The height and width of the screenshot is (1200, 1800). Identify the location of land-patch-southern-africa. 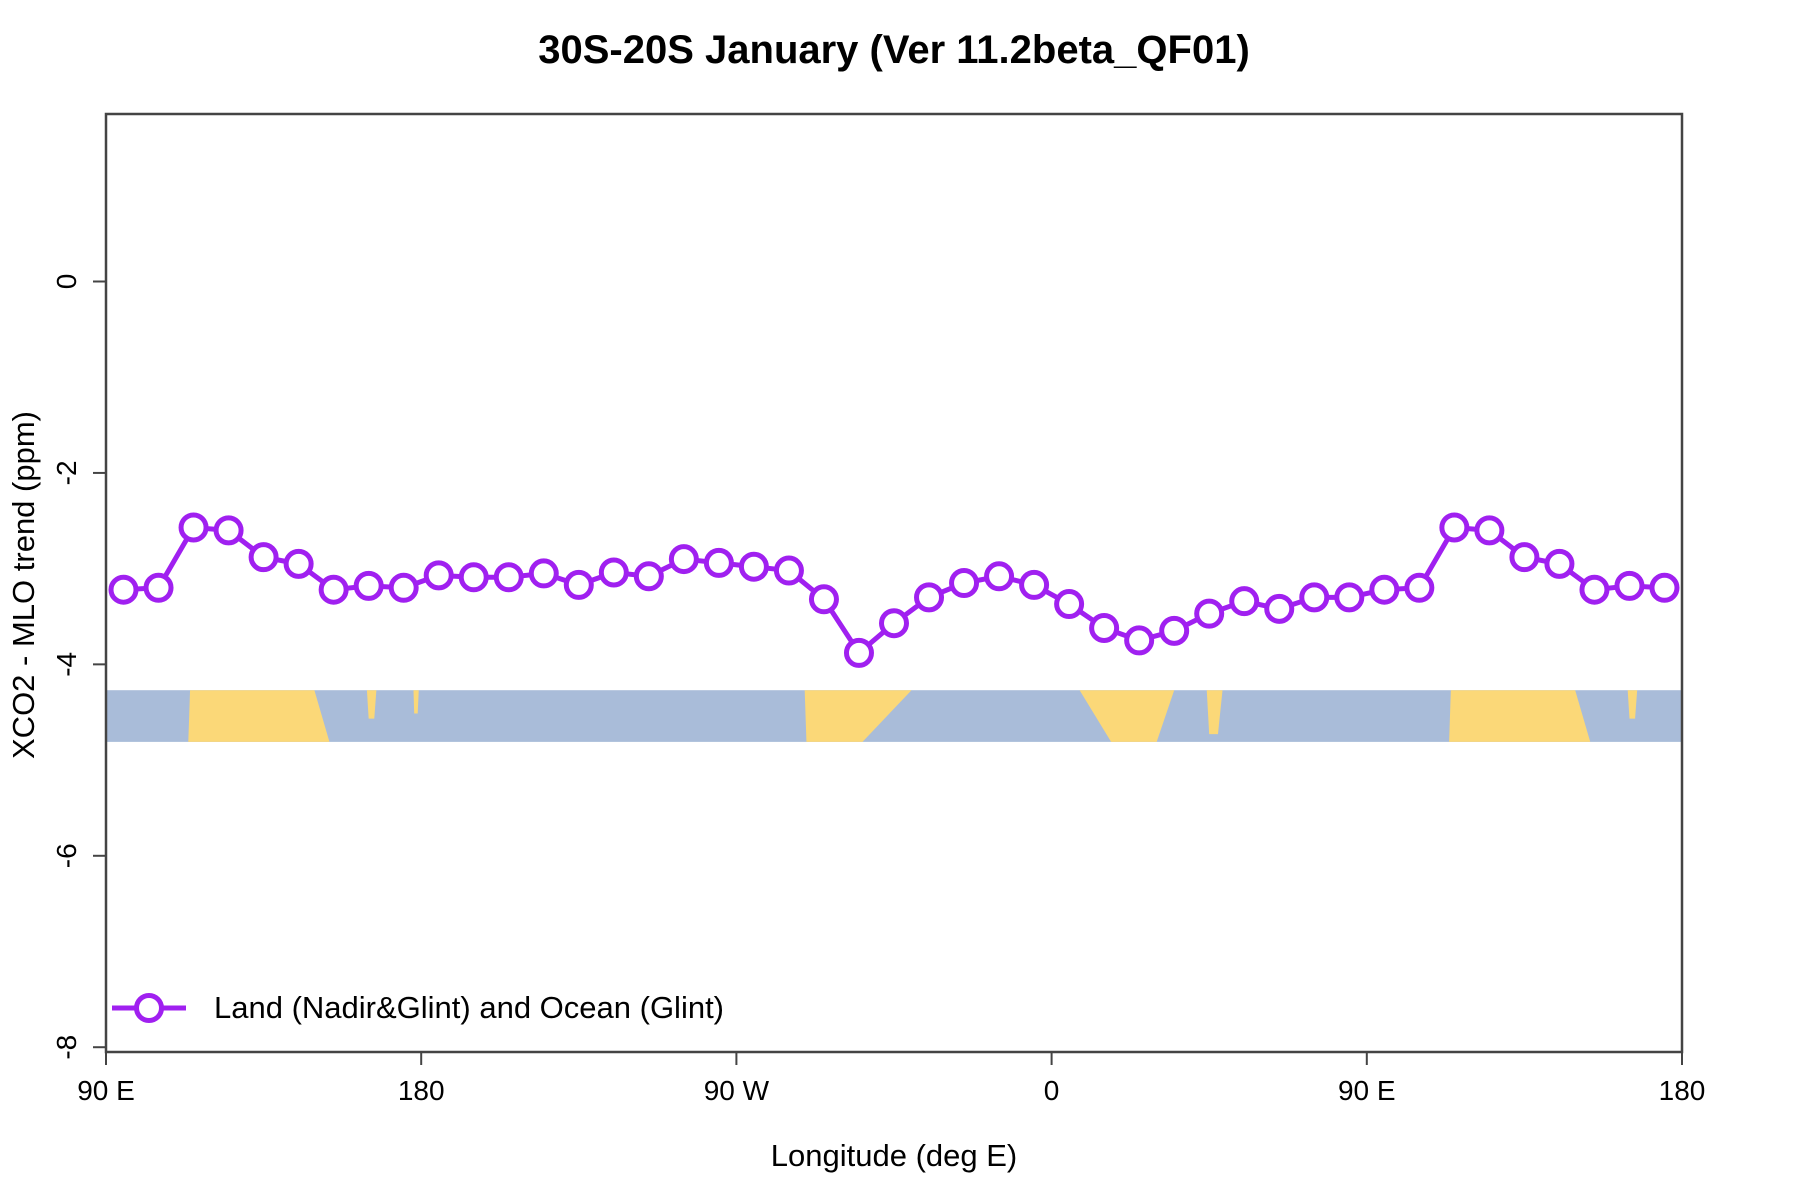
(1127, 716).